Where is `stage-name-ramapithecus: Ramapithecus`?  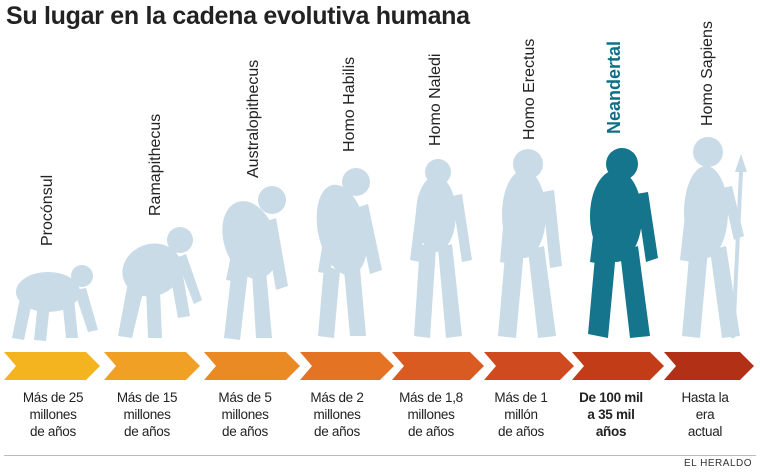
stage-name-ramapithecus: Ramapithecus is located at coordinates (155, 164).